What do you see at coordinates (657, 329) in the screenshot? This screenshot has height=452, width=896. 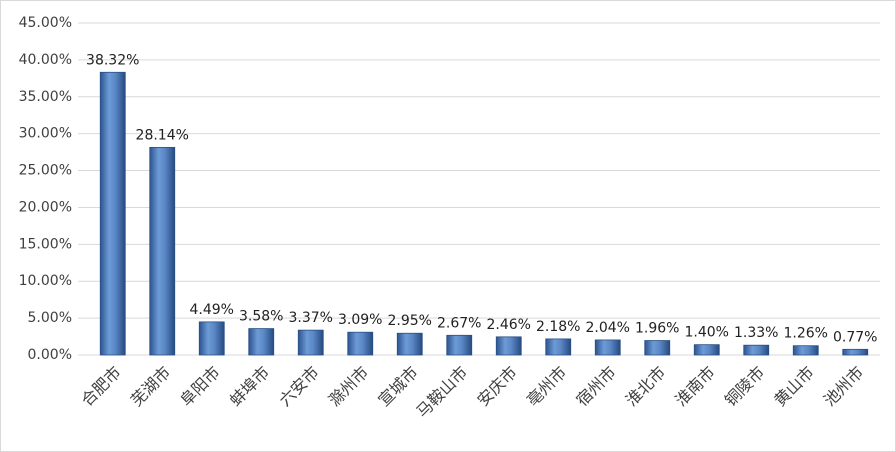 I see `value-label: 1.96%` at bounding box center [657, 329].